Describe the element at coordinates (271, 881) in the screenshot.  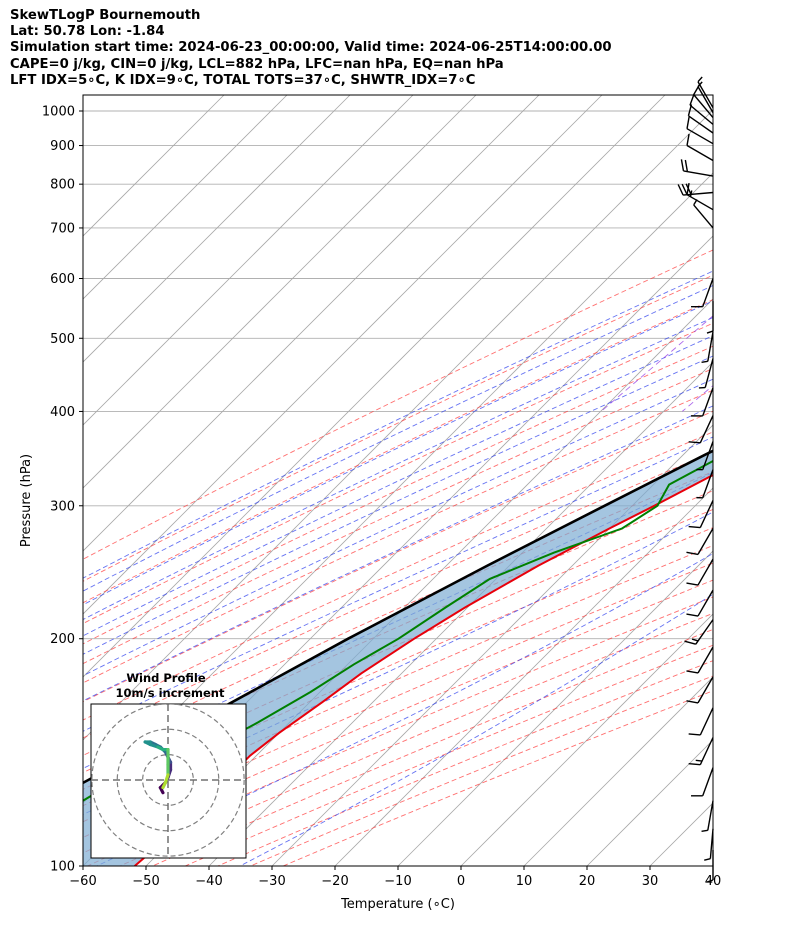
I see `x-tick-label: −30` at that location.